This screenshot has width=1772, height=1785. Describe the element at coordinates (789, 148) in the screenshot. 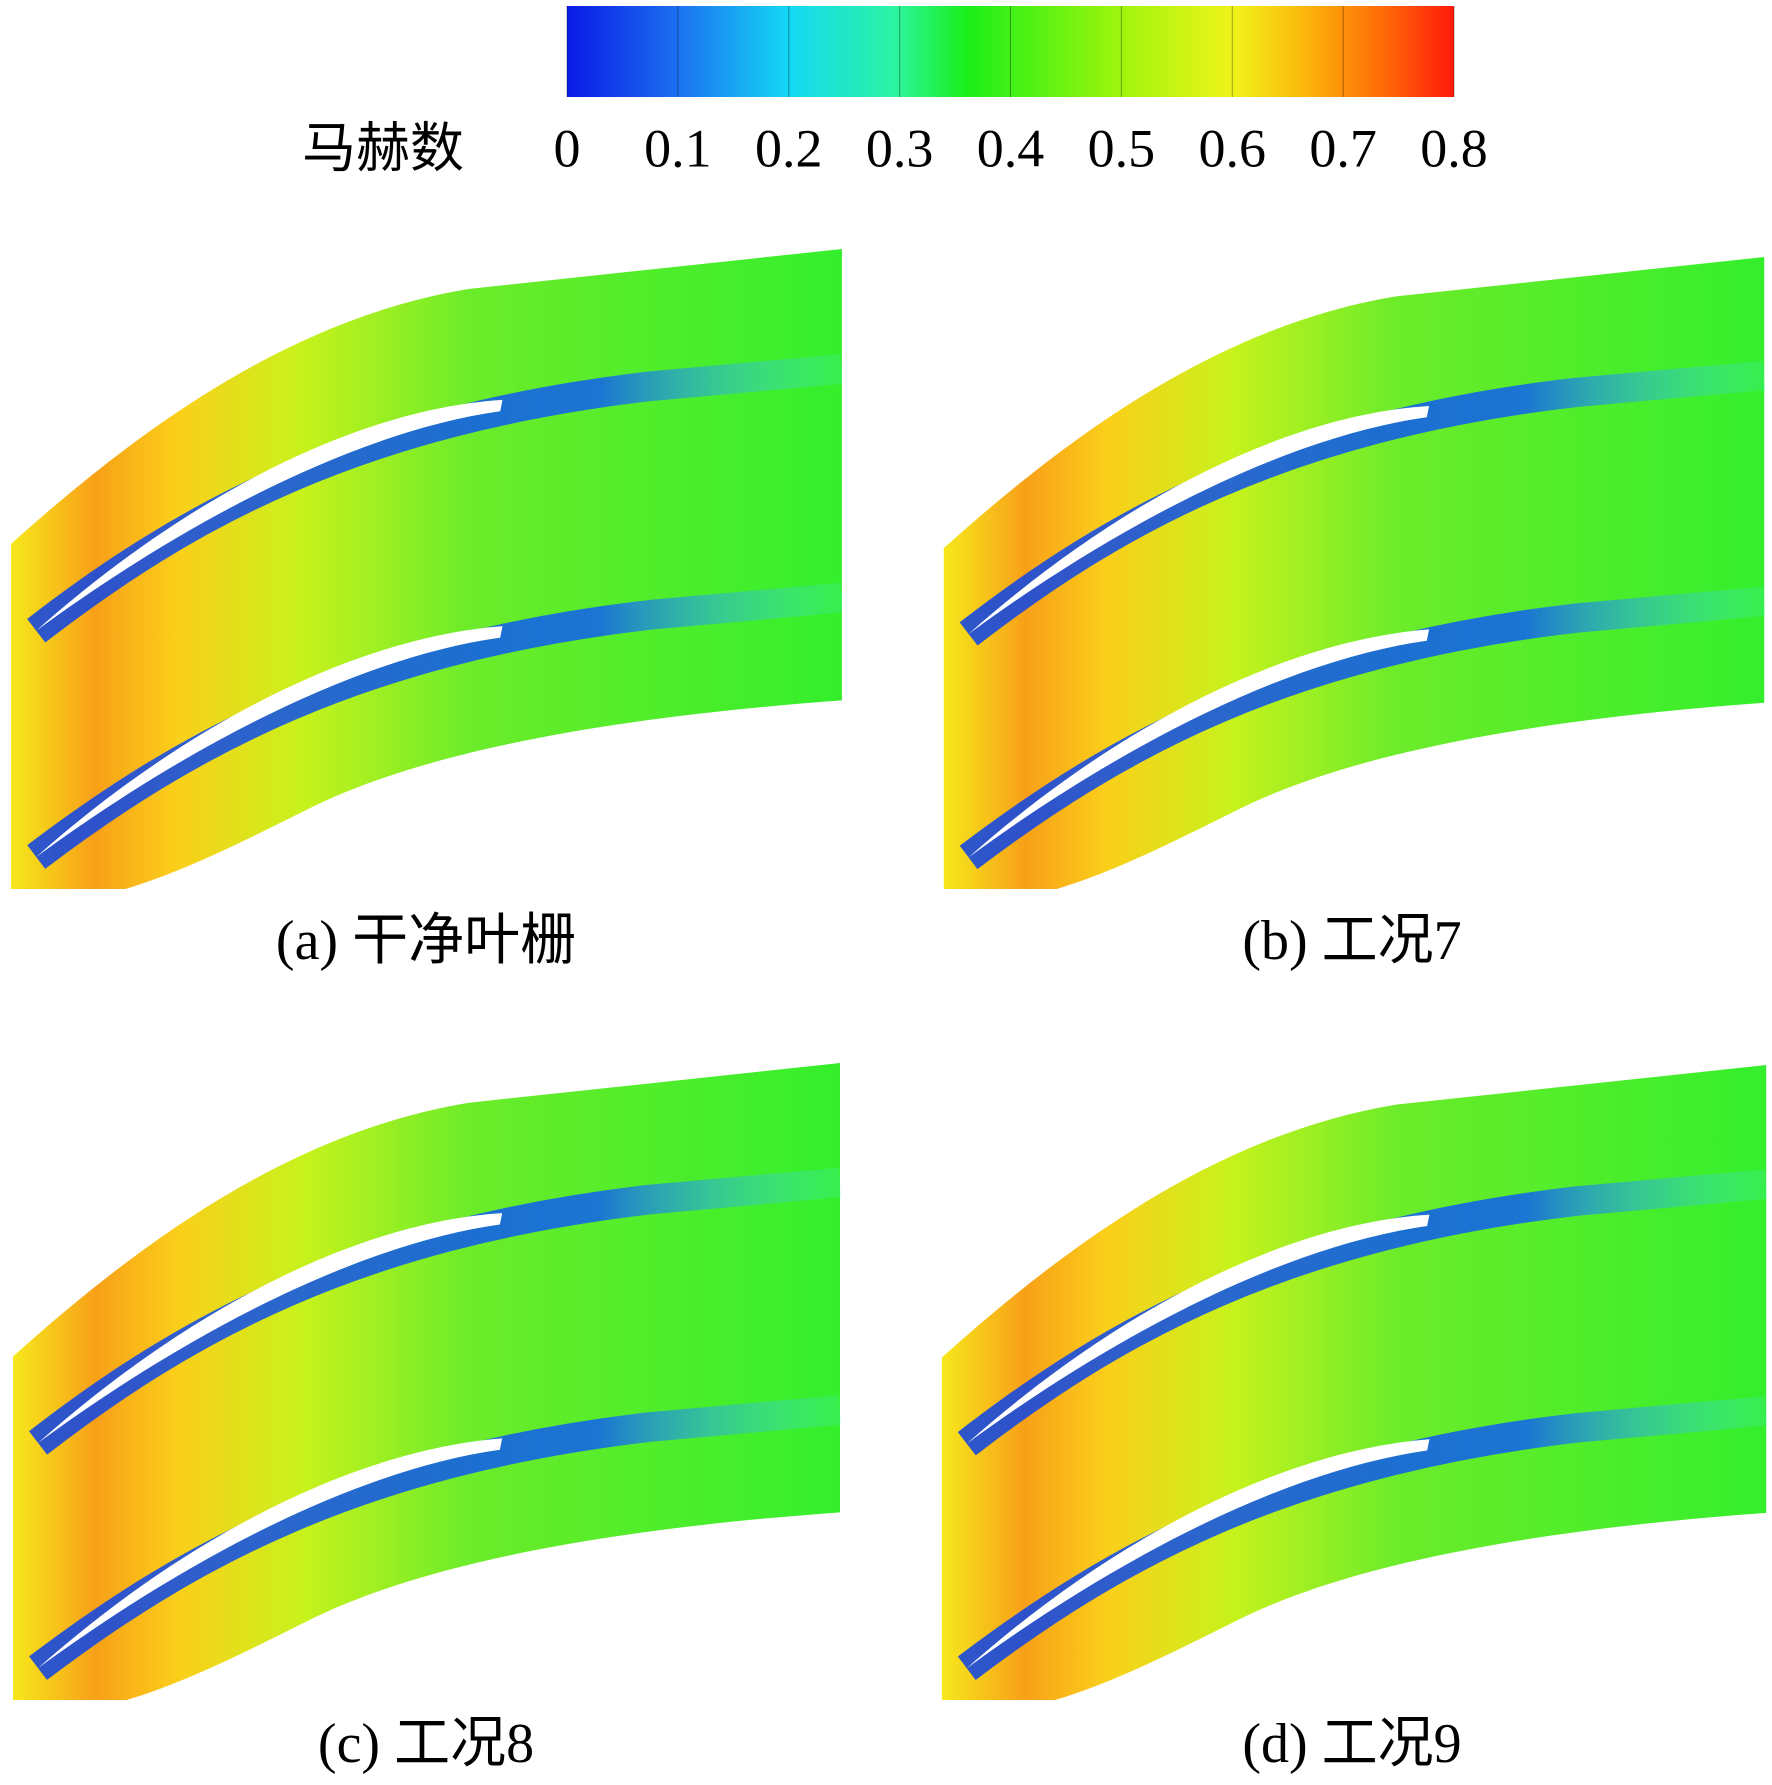

I see `colorbar-tick-label: 0.2` at that location.